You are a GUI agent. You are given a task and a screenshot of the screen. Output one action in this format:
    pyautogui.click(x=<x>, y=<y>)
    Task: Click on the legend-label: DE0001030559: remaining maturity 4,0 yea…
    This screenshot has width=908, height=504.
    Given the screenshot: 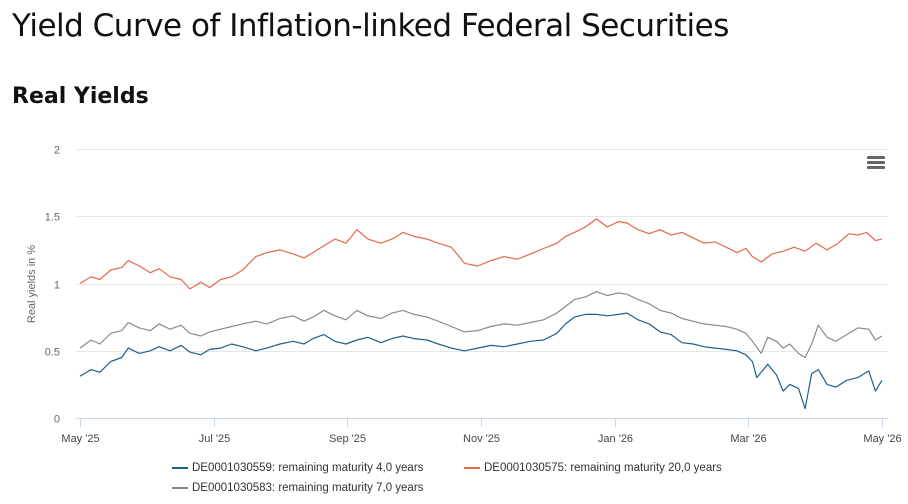 What is the action you would take?
    pyautogui.click(x=308, y=468)
    